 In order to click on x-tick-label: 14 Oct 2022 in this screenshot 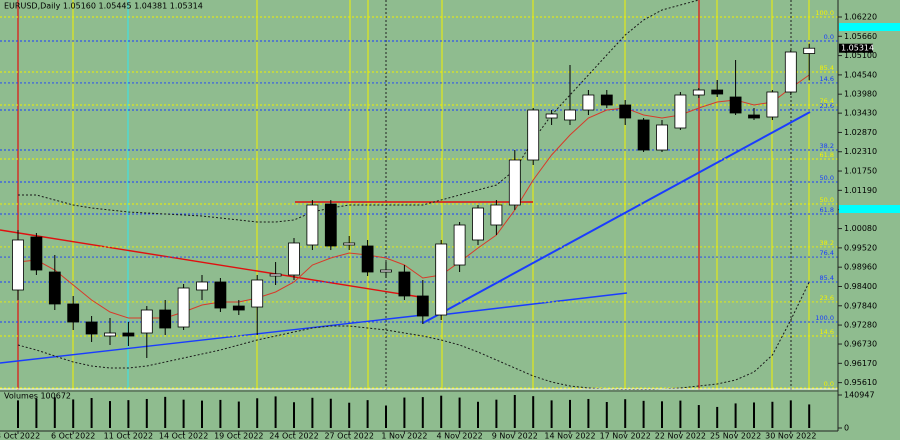, I will do `click(183, 436)`.